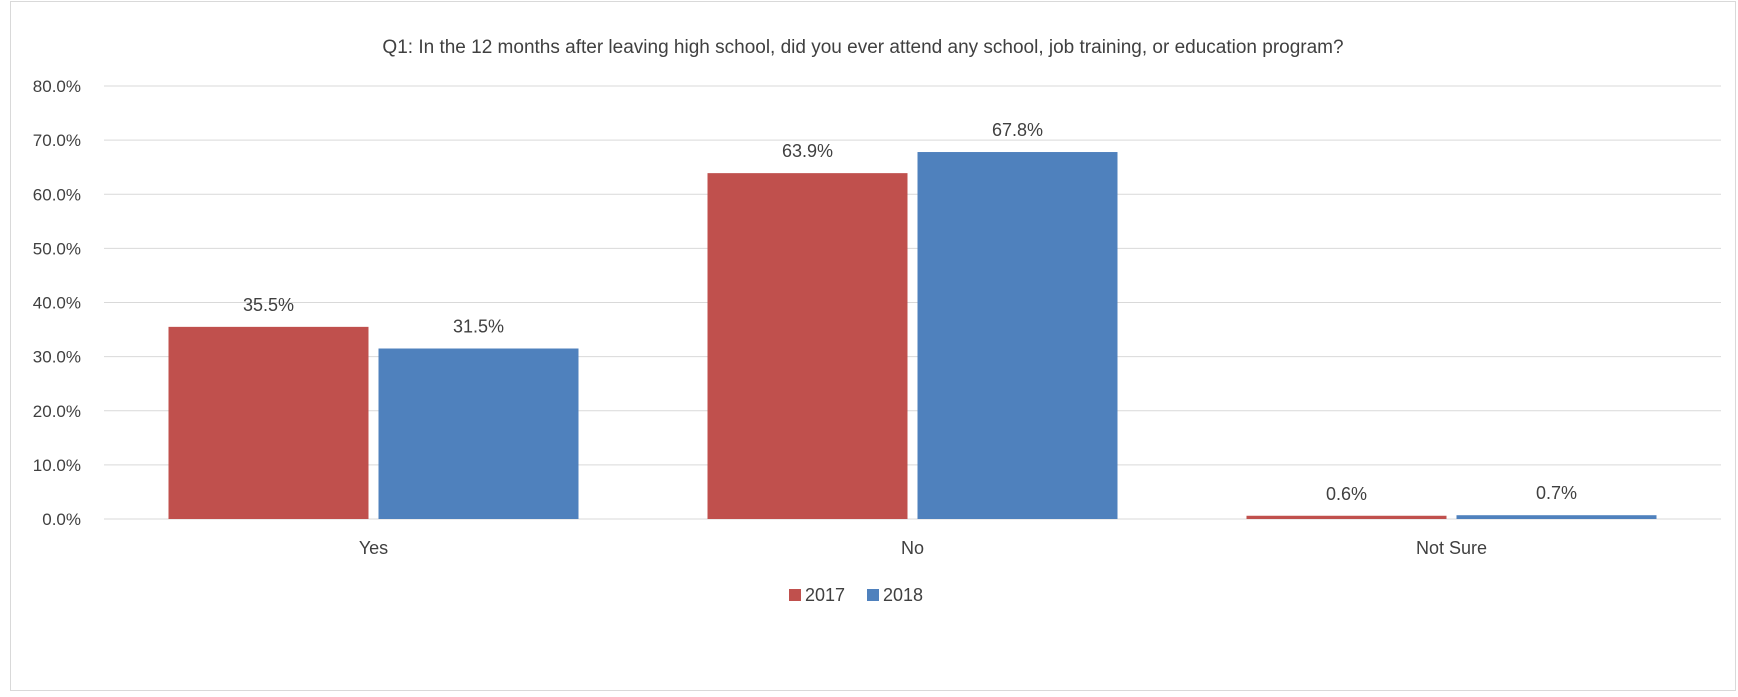 The height and width of the screenshot is (697, 1738). Describe the element at coordinates (268, 422) in the screenshot. I see `bar-2017-yes` at that location.